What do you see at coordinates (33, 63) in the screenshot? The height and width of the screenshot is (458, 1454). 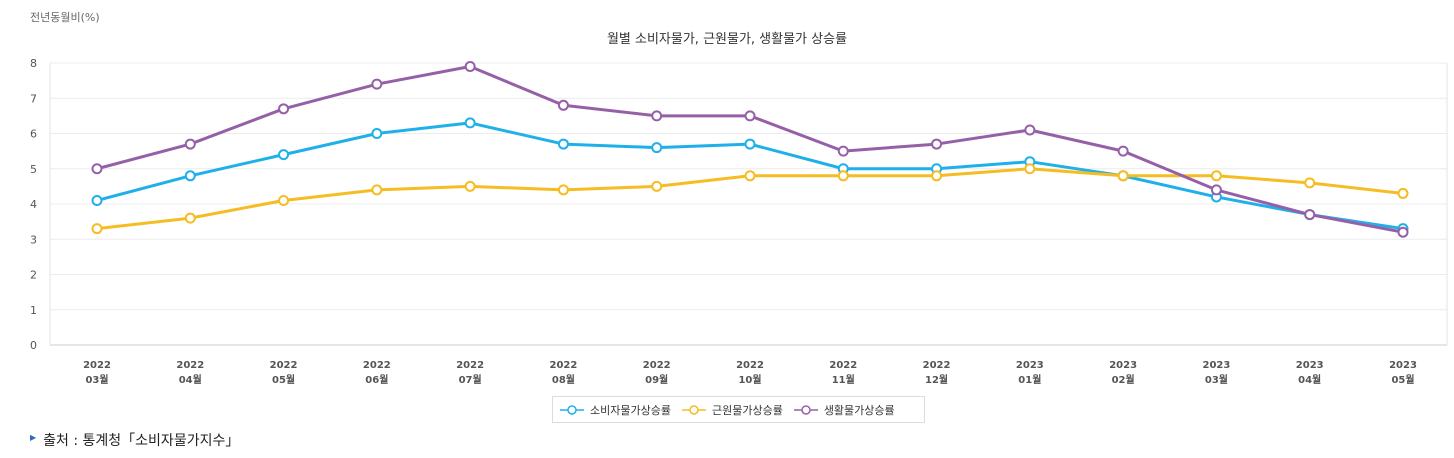 I see `y-tick-label: 8` at bounding box center [33, 63].